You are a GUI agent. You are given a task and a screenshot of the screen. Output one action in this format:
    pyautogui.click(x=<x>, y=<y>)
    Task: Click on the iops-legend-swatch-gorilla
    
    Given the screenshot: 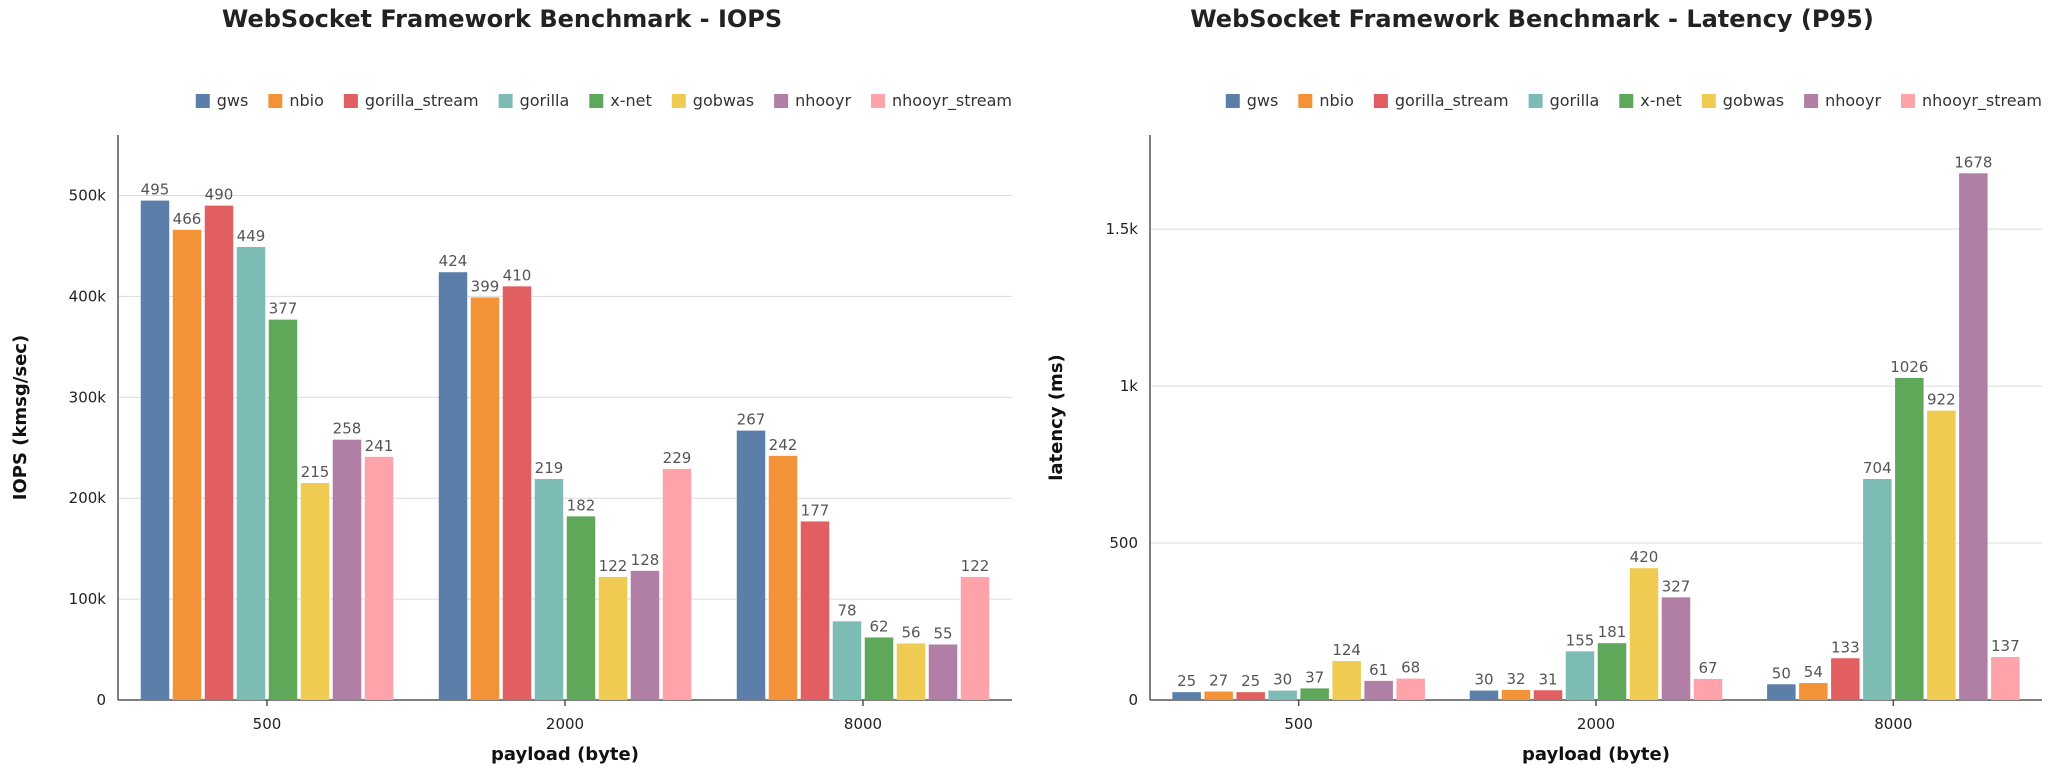 What is the action you would take?
    pyautogui.click(x=505, y=101)
    